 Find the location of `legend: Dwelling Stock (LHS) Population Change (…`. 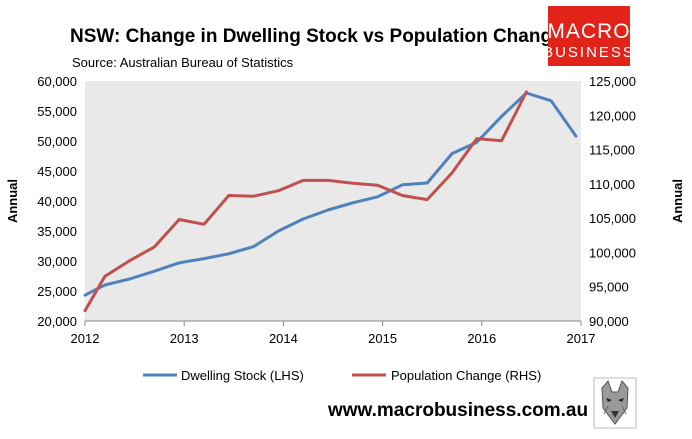

legend: Dwelling Stock (LHS) Population Change (… is located at coordinates (342, 375).